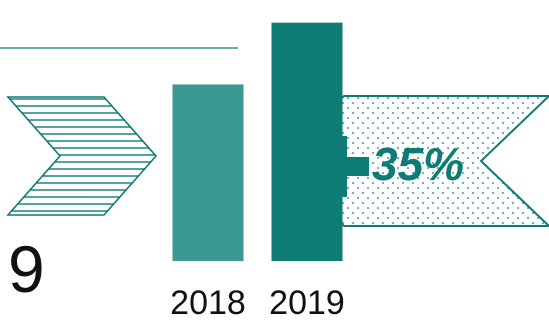 The height and width of the screenshot is (323, 549). I want to click on category-label-2019: 2019, so click(307, 303).